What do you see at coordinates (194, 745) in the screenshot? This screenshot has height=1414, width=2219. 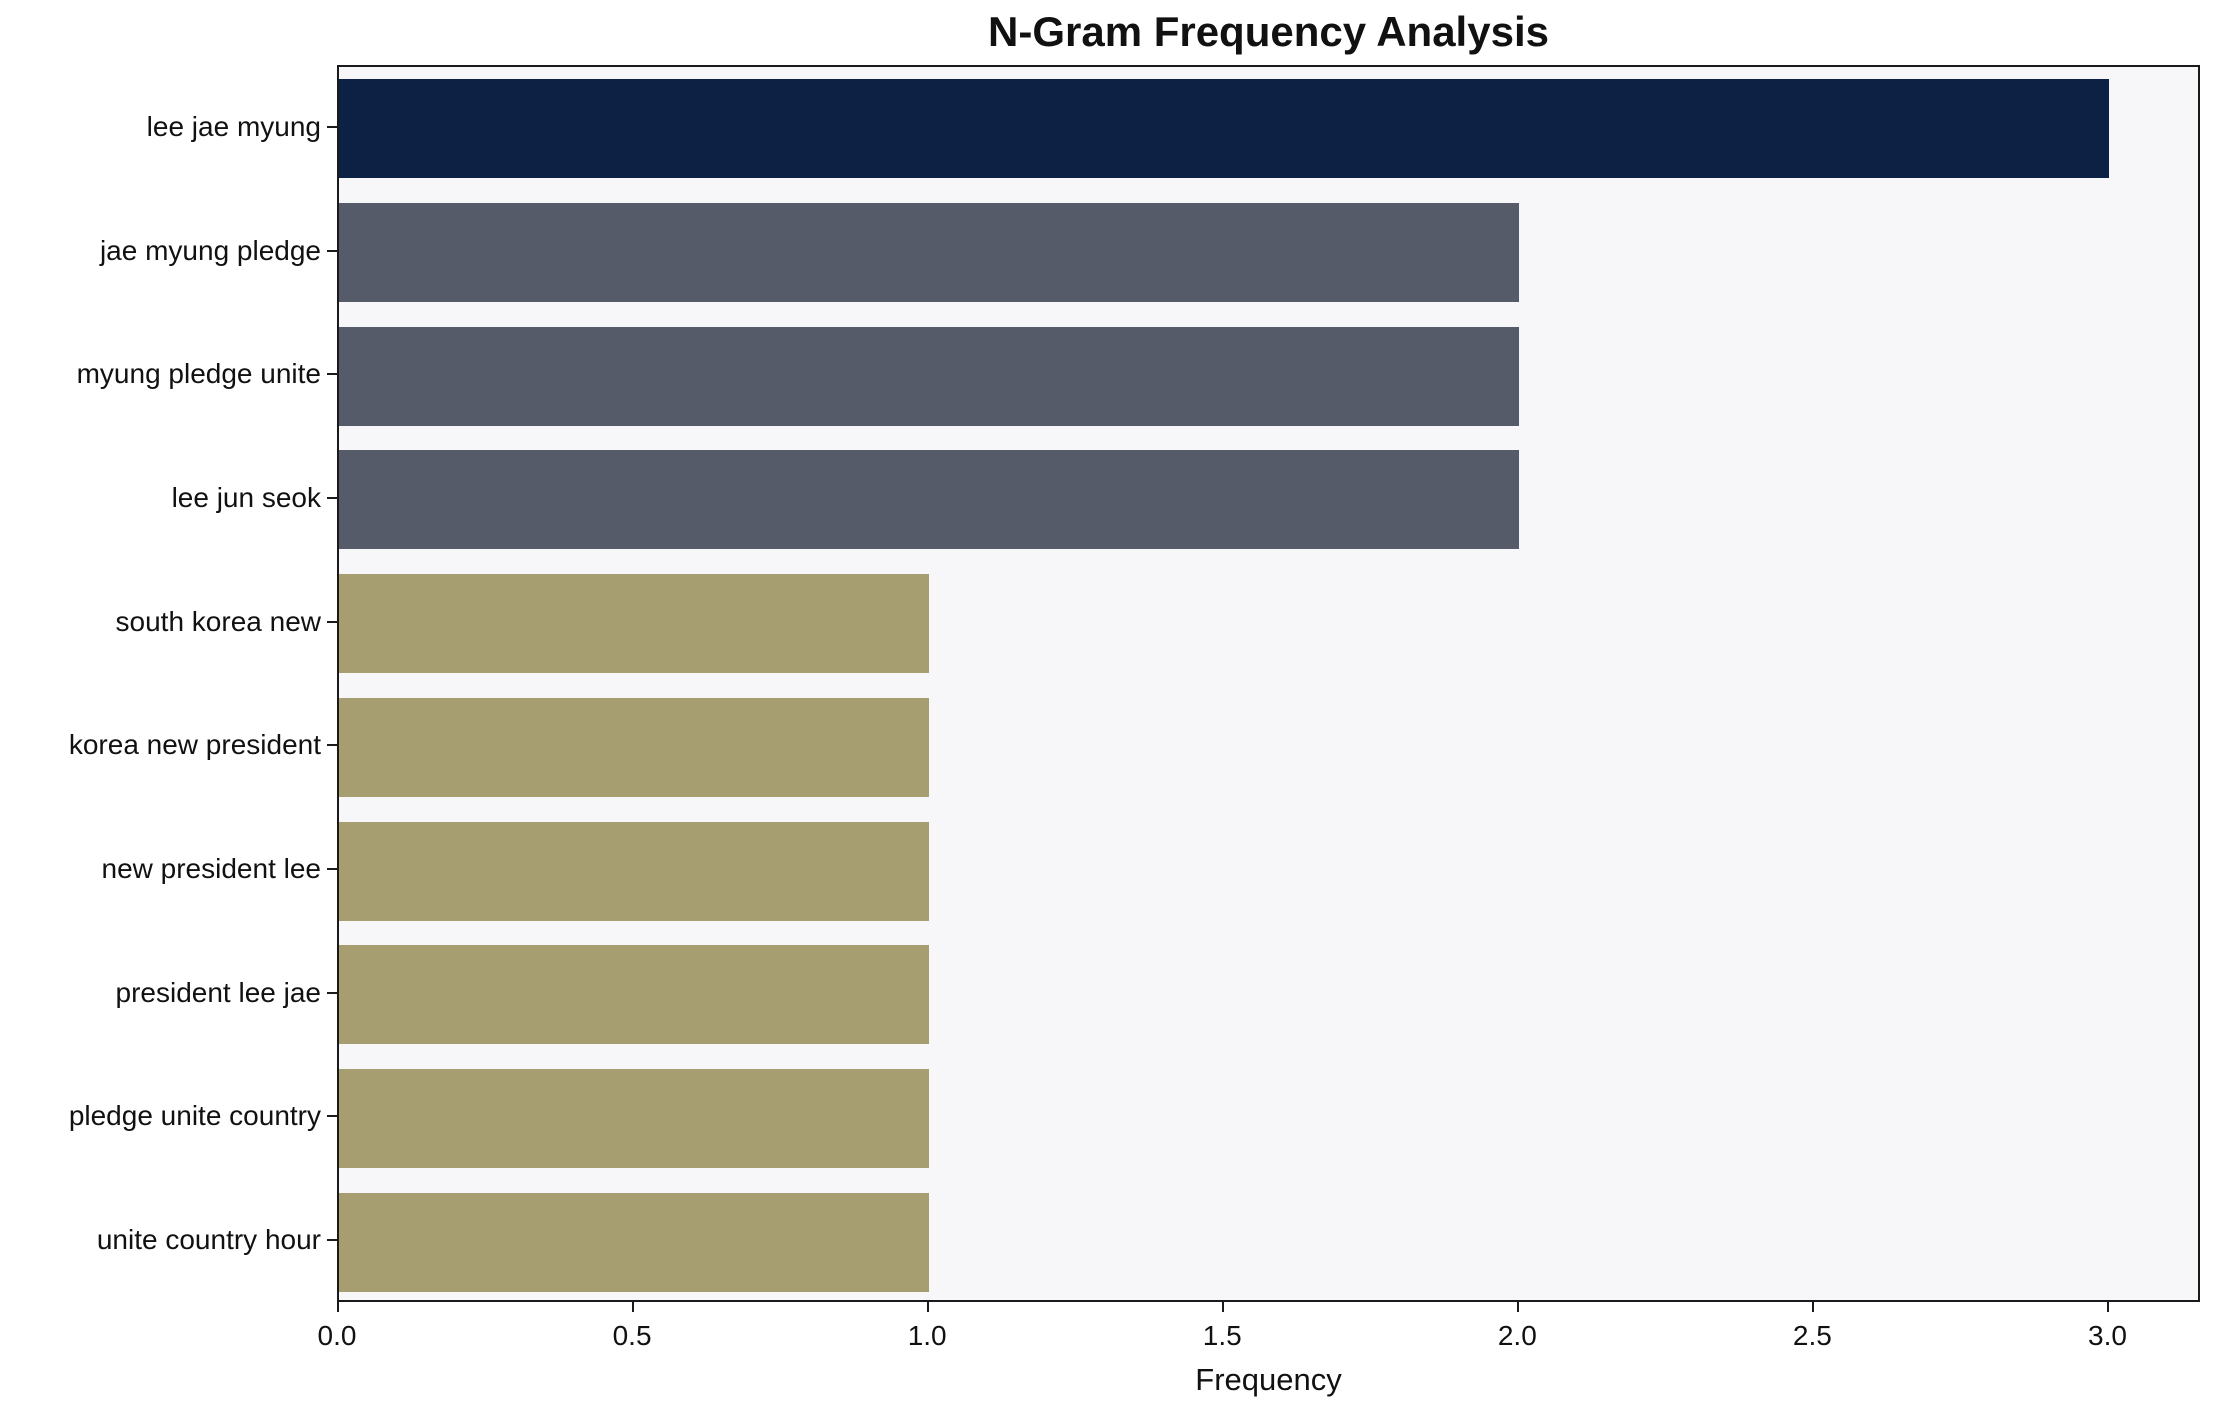 I see `y-tick-label: korea new president` at bounding box center [194, 745].